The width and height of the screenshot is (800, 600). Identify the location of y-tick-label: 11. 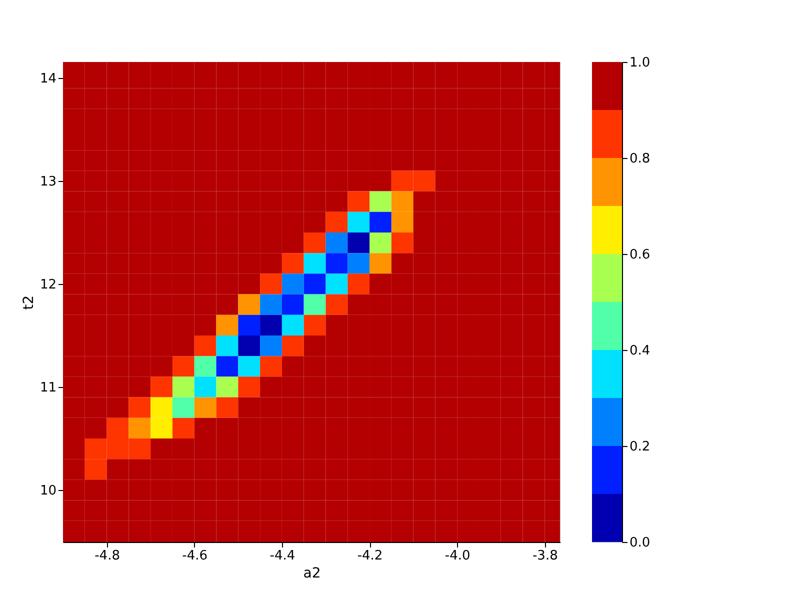
(48, 388).